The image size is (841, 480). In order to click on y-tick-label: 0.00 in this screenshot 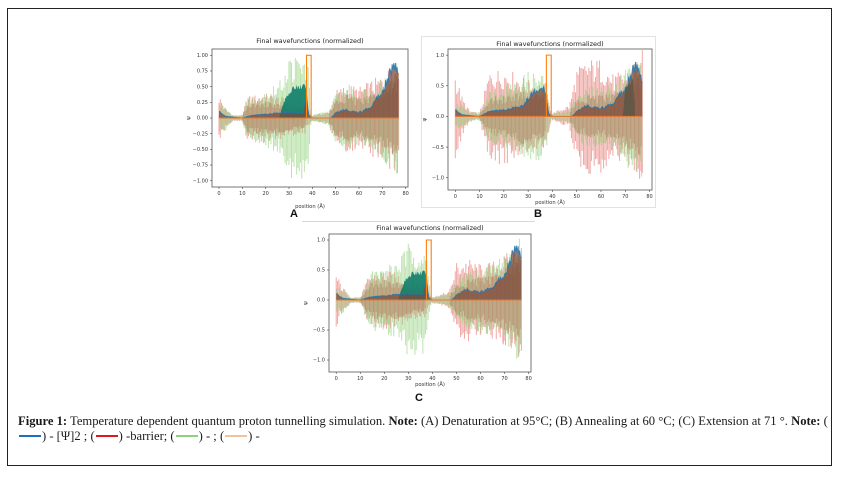, I will do `click(202, 119)`.